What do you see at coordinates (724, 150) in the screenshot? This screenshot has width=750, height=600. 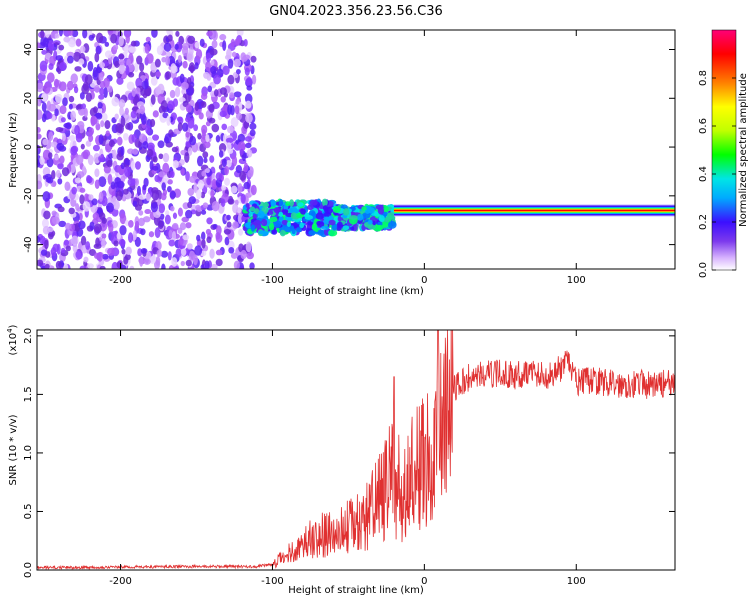 I see `colorbar-gradient` at bounding box center [724, 150].